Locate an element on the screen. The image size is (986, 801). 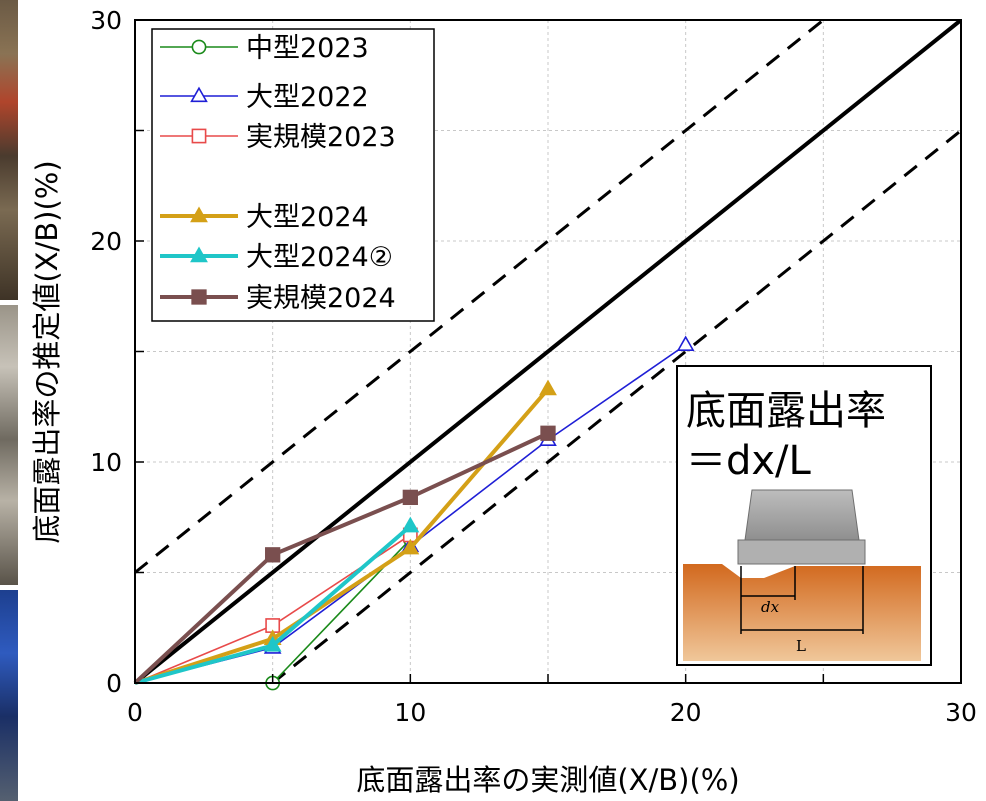
legend-label: 大型2024② is located at coordinates (319, 257).